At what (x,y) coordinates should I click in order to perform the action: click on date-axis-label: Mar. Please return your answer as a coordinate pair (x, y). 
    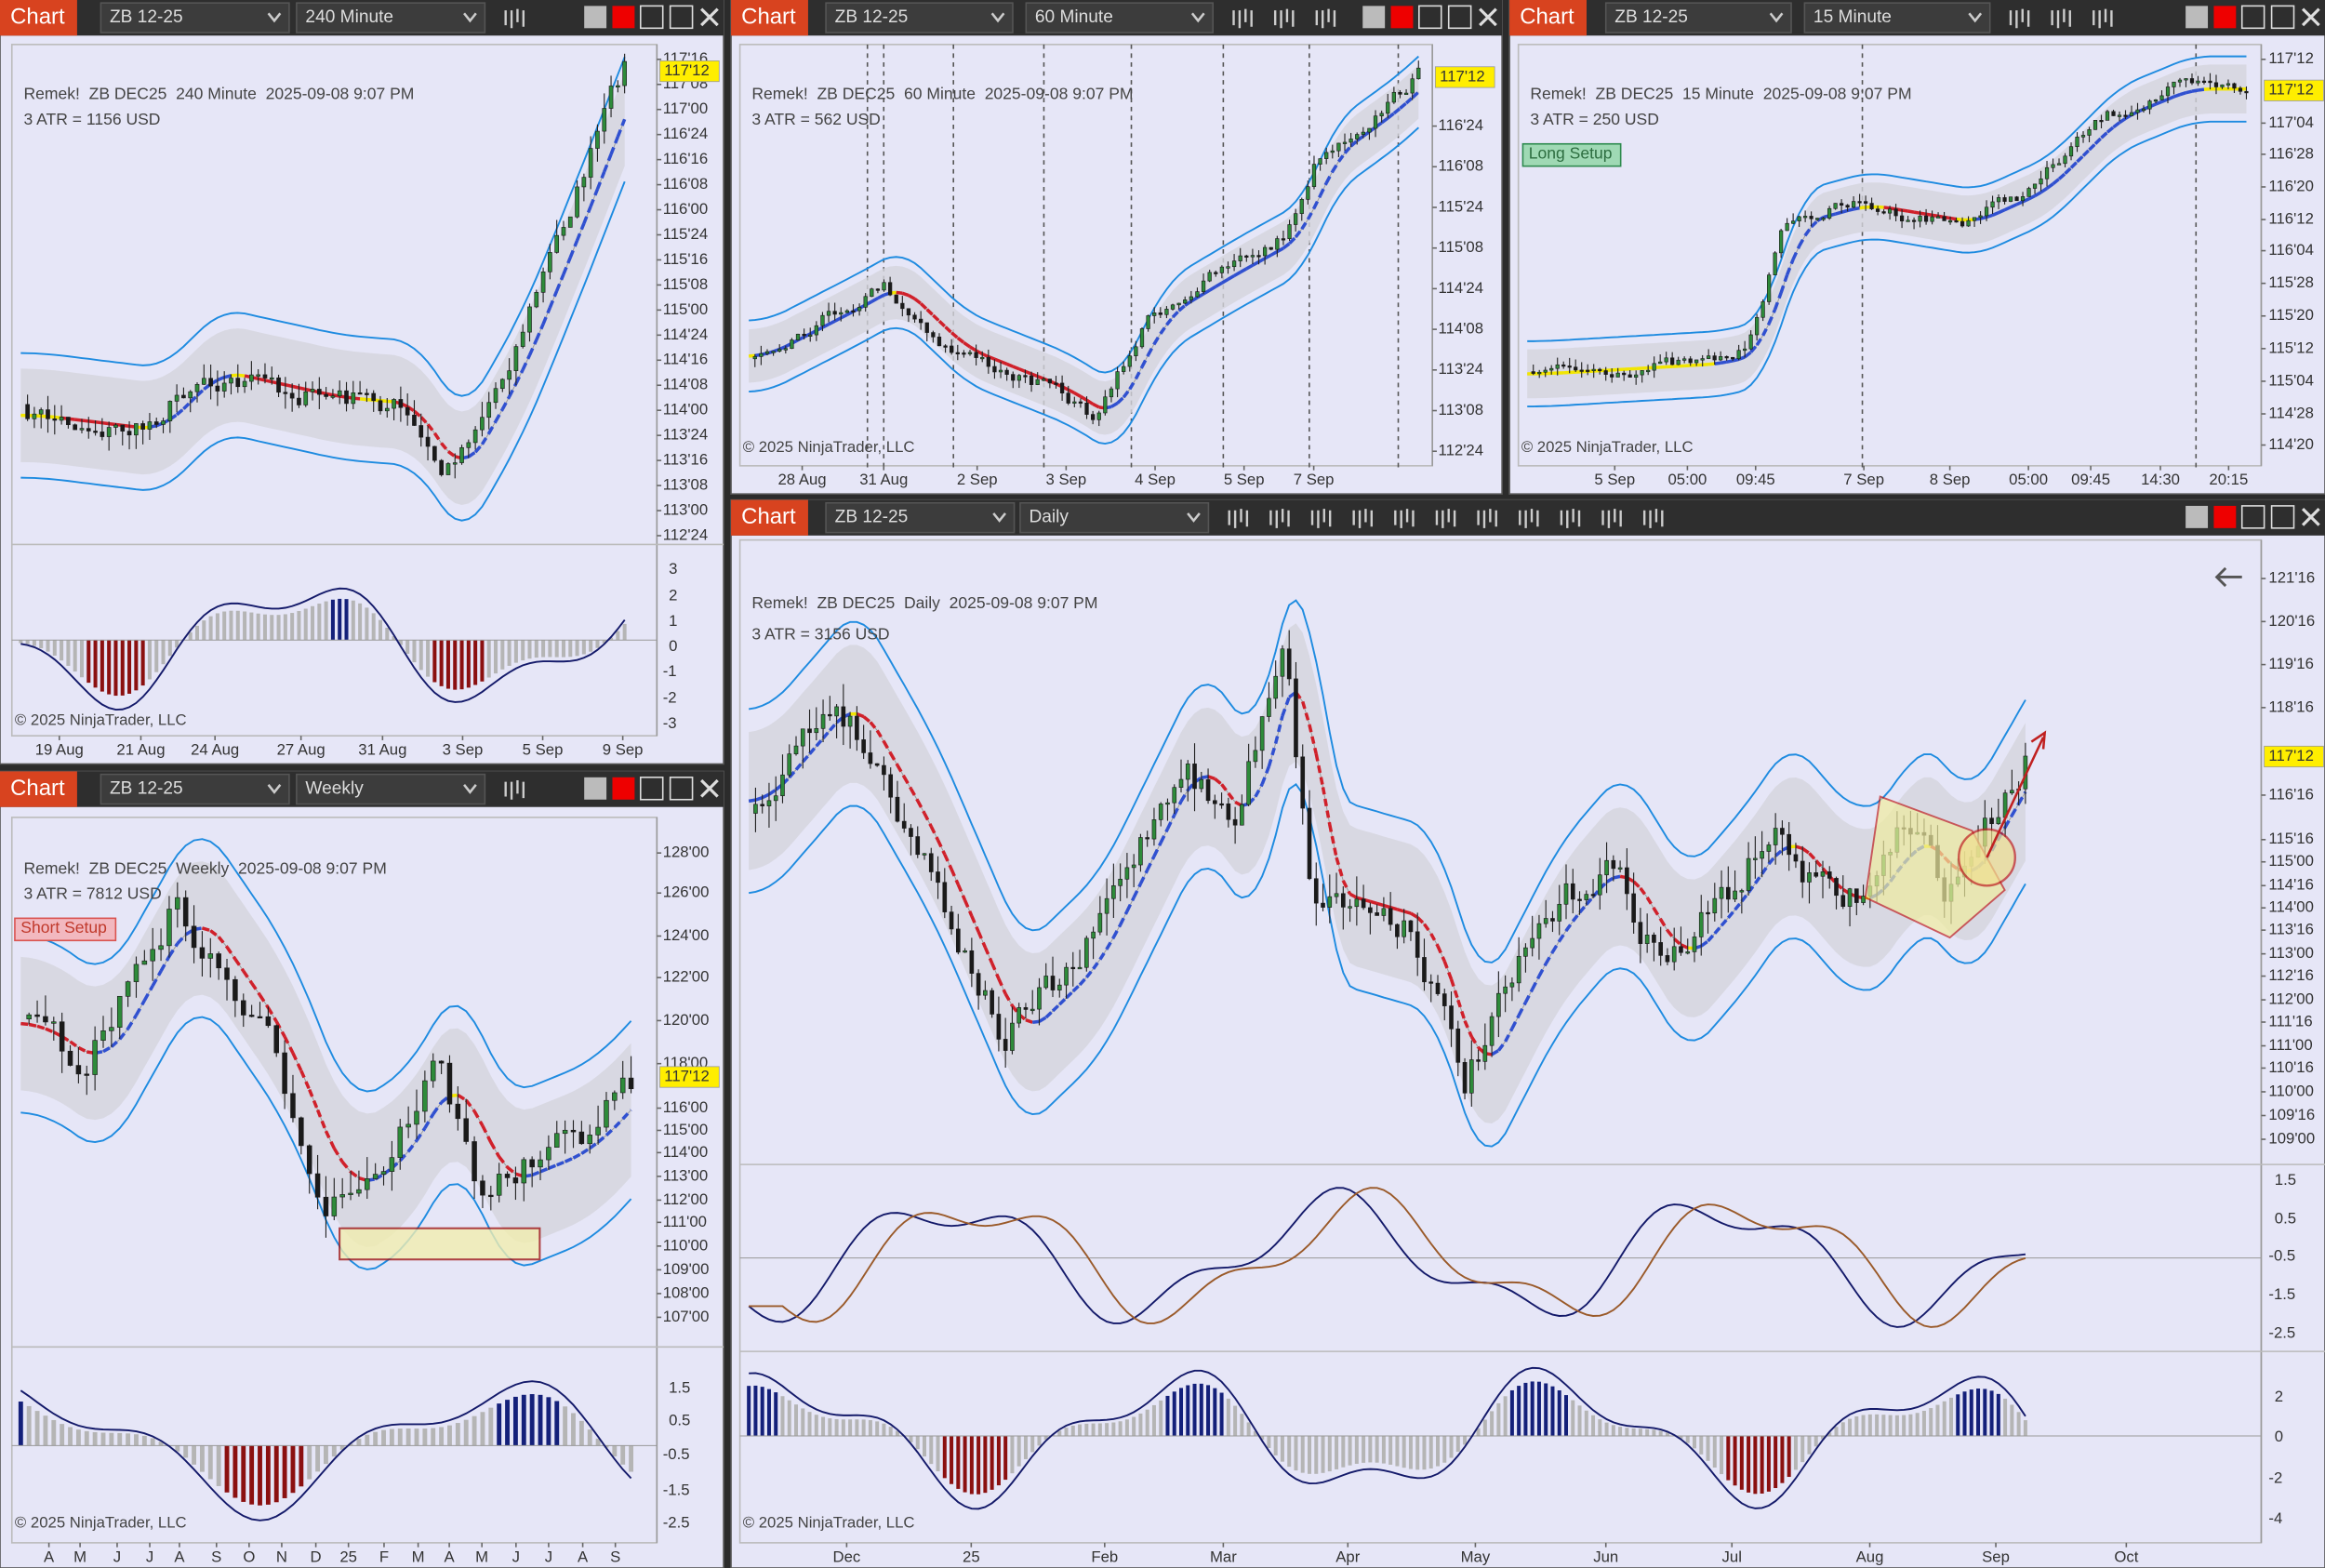
    Looking at the image, I should click on (1223, 1556).